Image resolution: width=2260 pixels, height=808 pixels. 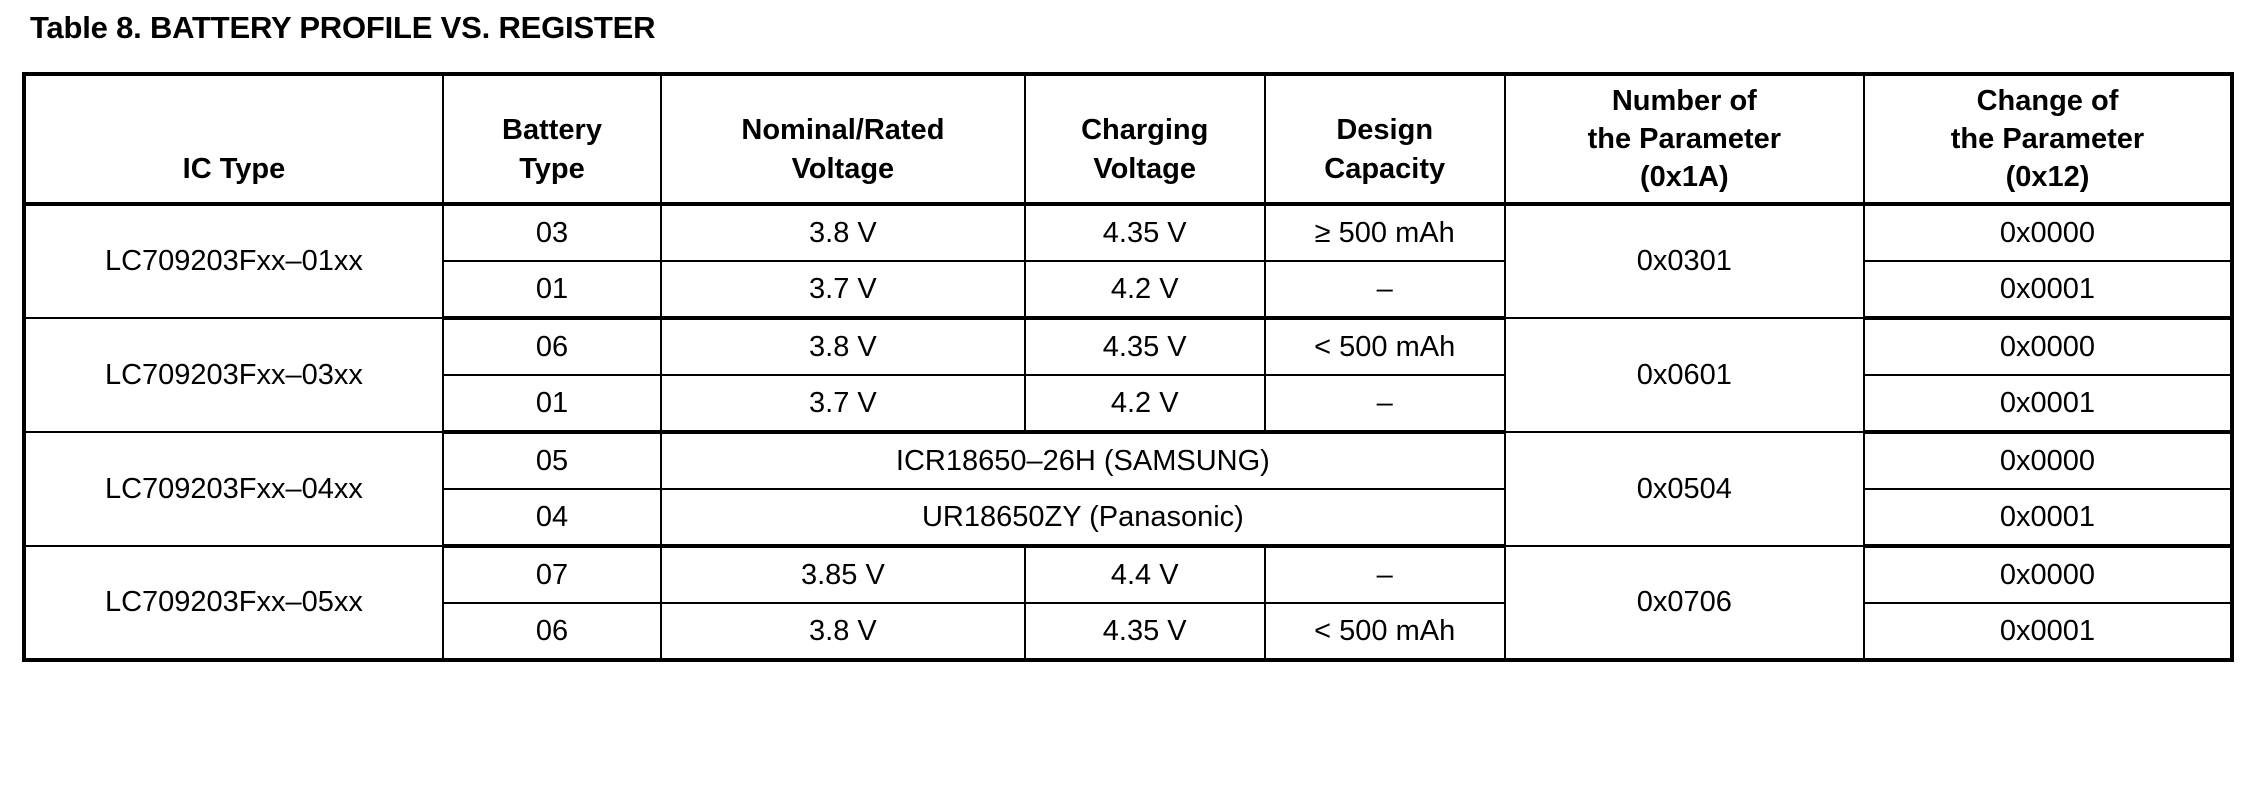 I want to click on cell-number-of-the-parameter: 0x0706, so click(x=1684, y=603).